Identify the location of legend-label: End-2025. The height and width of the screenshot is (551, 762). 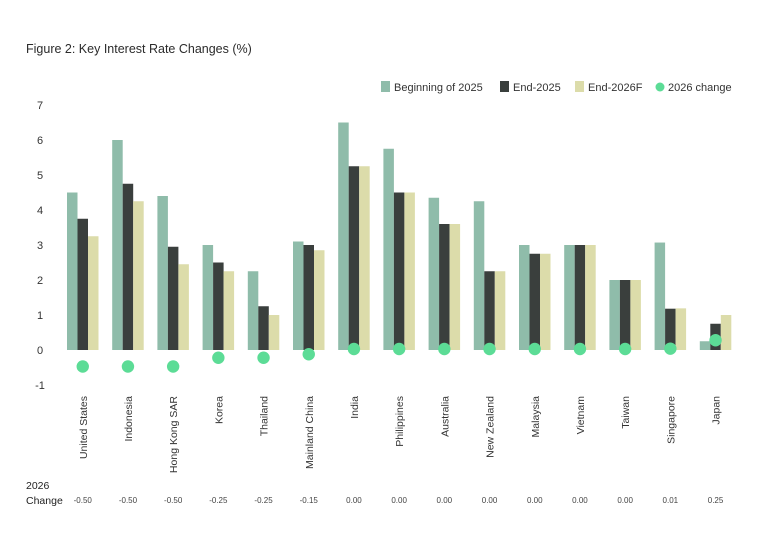
(537, 88).